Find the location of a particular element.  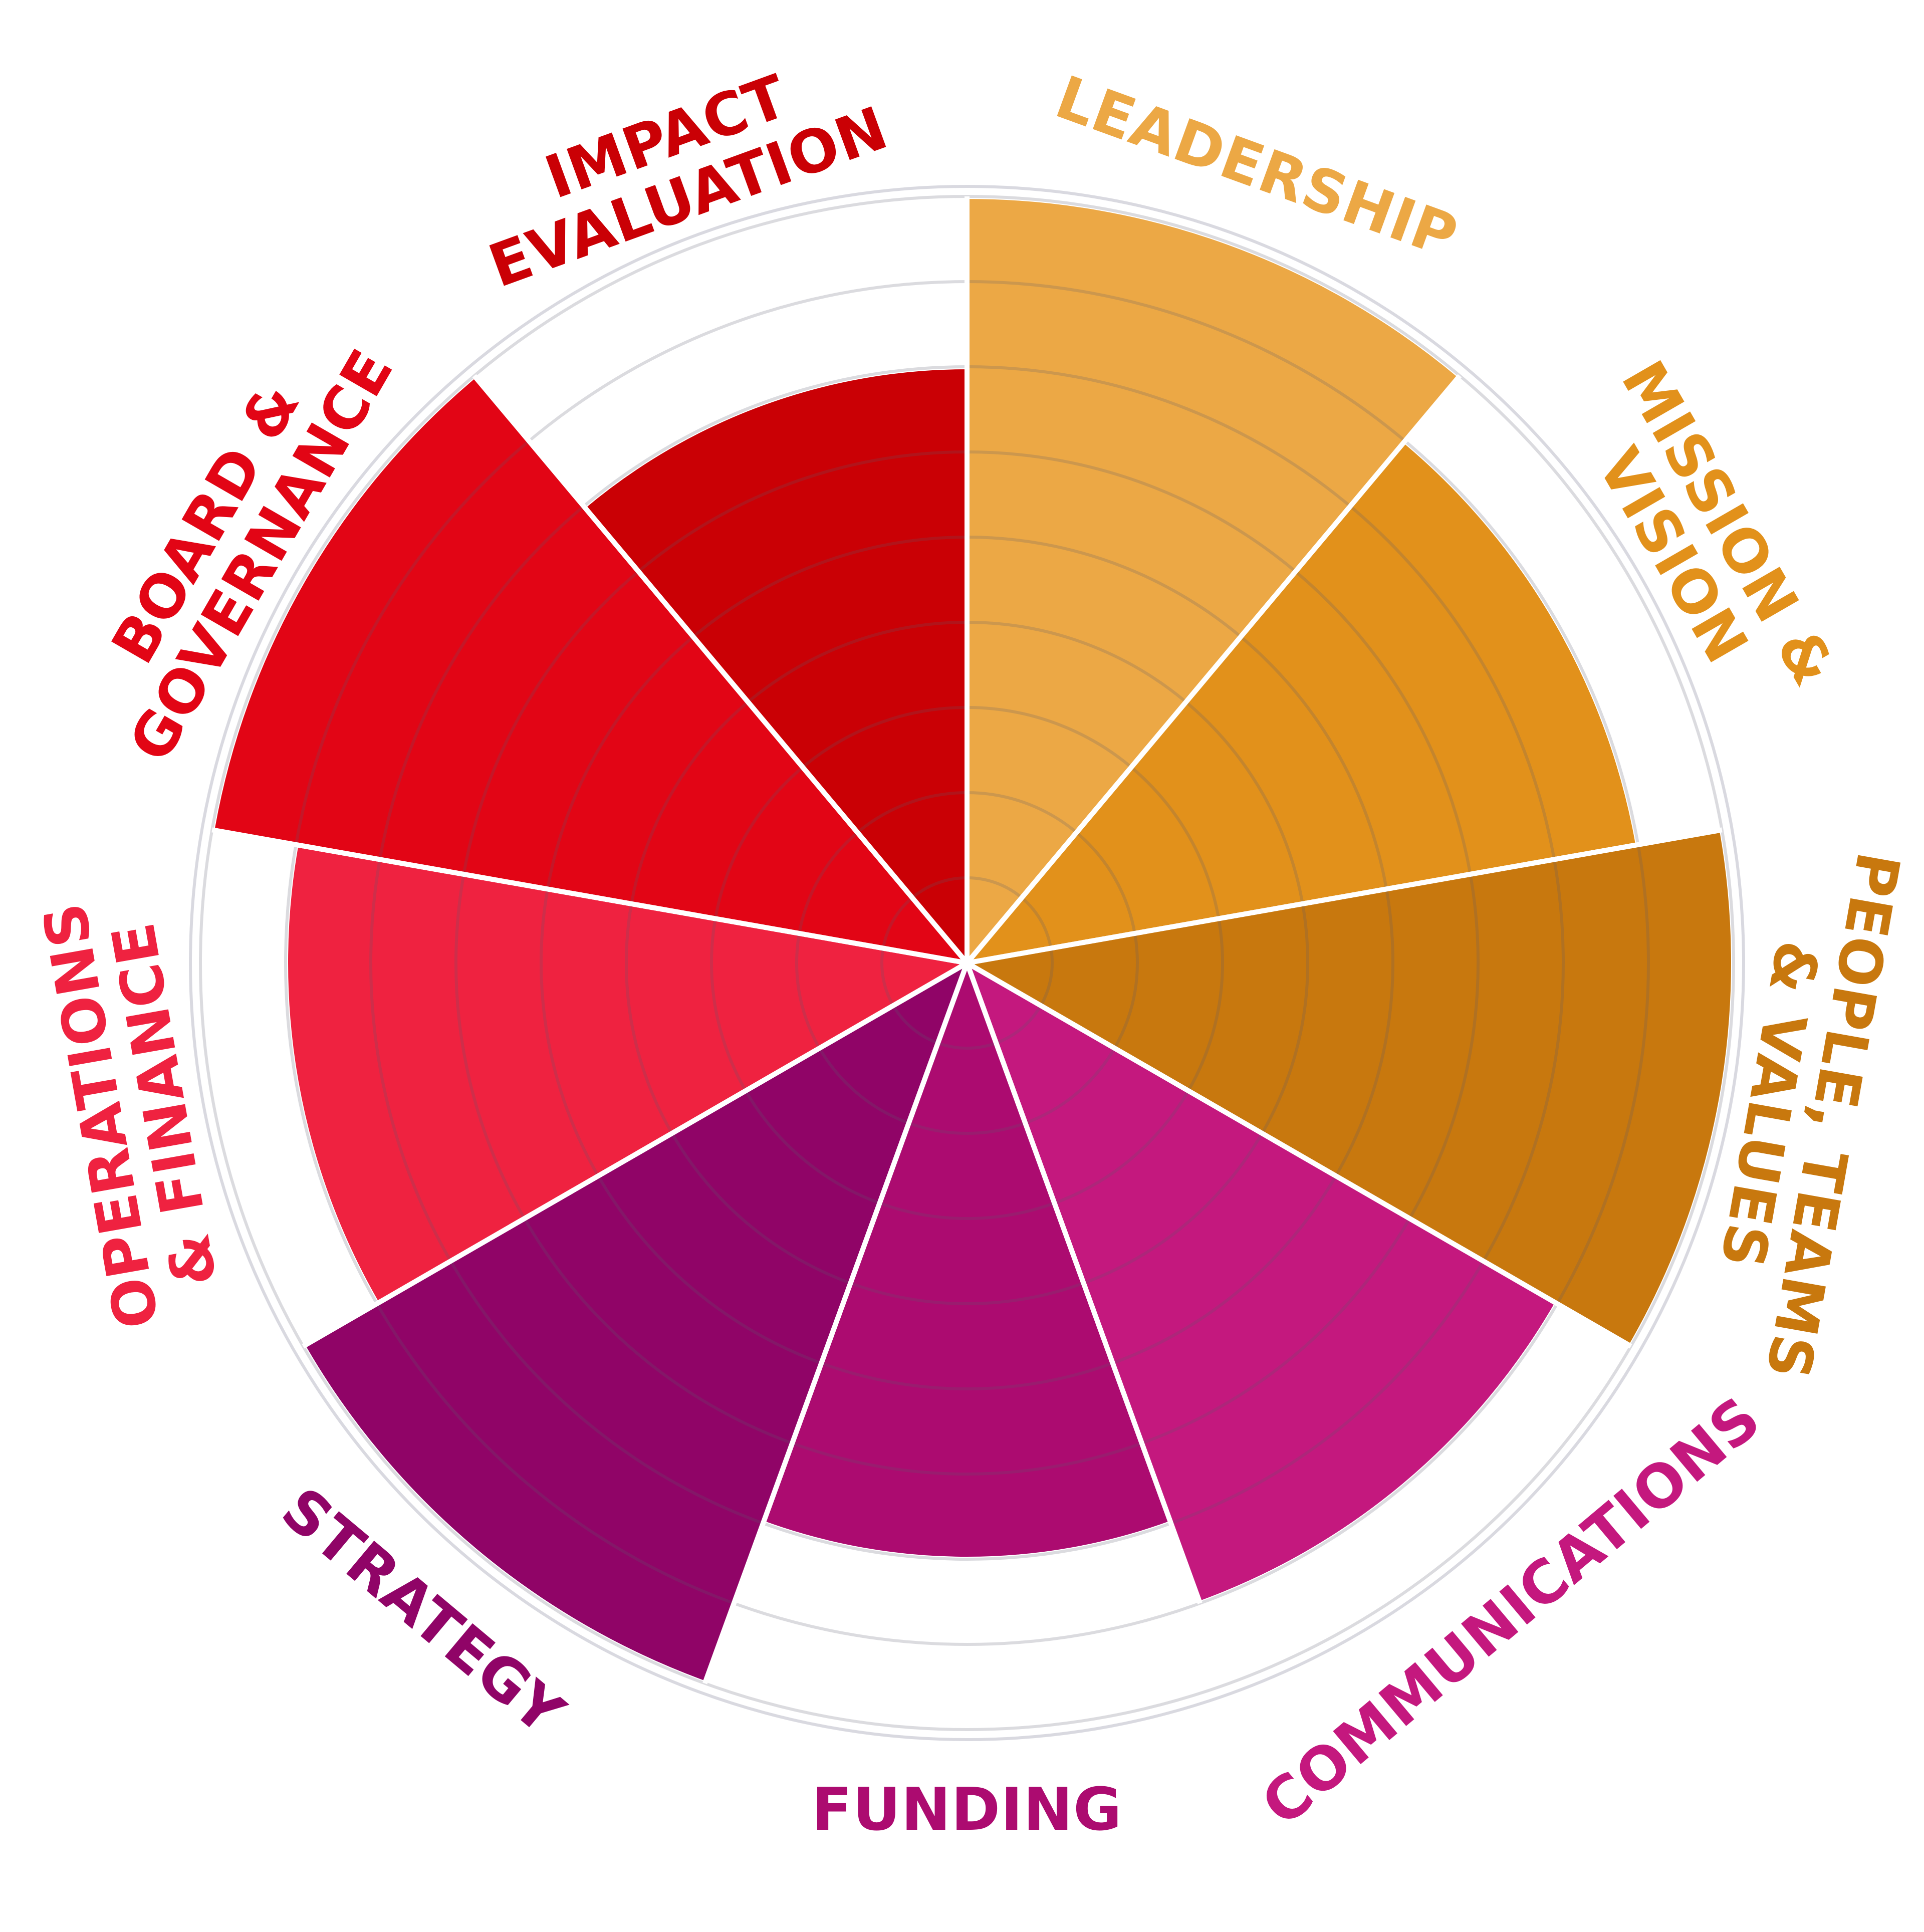

sector-people-teams-values is located at coordinates (1351, 1088).